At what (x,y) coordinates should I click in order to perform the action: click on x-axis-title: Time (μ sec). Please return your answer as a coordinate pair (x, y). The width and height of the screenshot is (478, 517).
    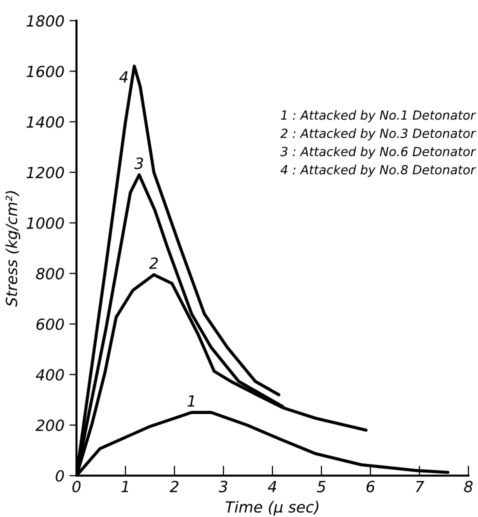
    Looking at the image, I should click on (272, 508).